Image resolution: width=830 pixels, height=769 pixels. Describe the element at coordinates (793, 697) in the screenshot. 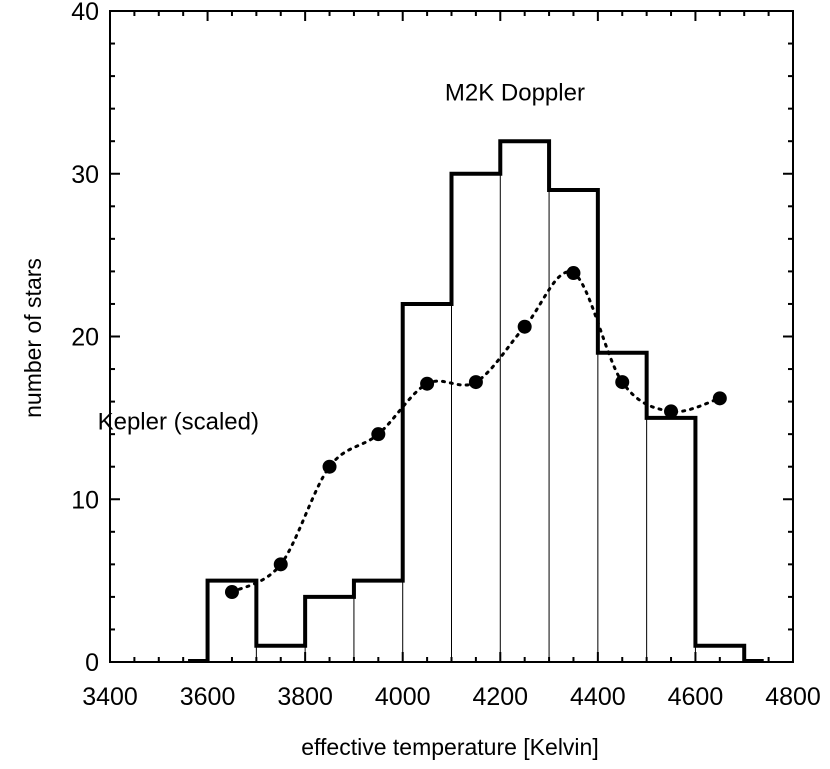

I see `x-tick-label-4800: 4800` at that location.